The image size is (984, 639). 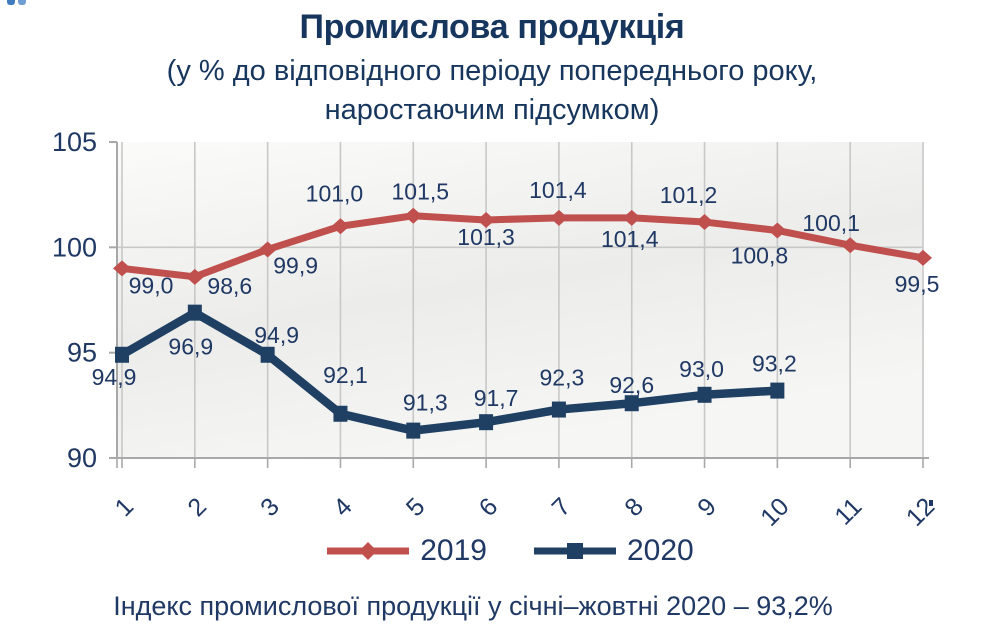 What do you see at coordinates (11, 2) in the screenshot?
I see `logo-fragment-left` at bounding box center [11, 2].